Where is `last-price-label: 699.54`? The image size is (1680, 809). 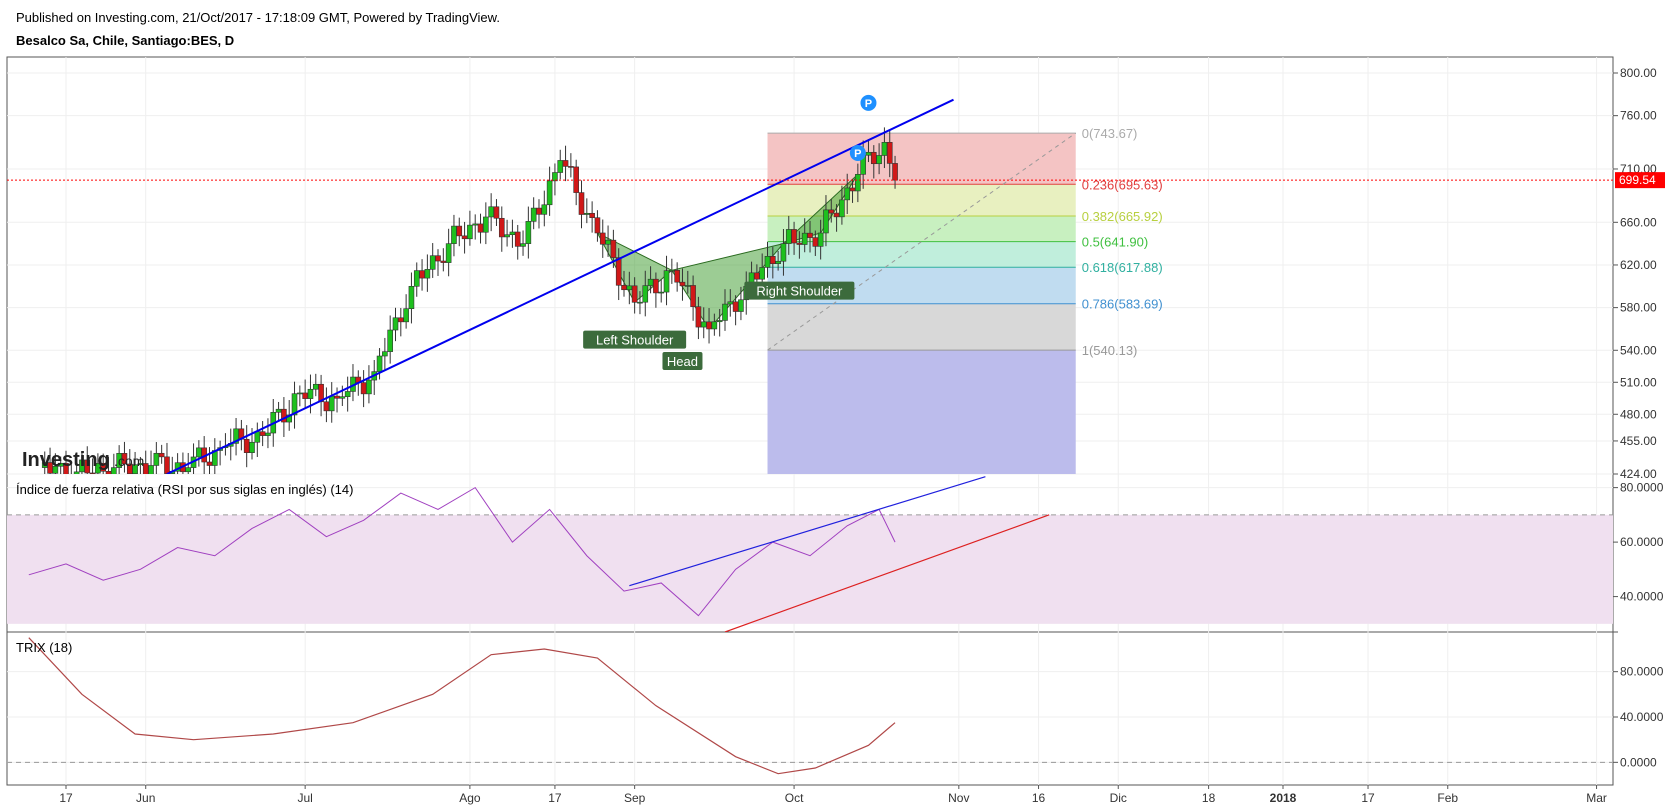 last-price-label: 699.54 is located at coordinates (1637, 180).